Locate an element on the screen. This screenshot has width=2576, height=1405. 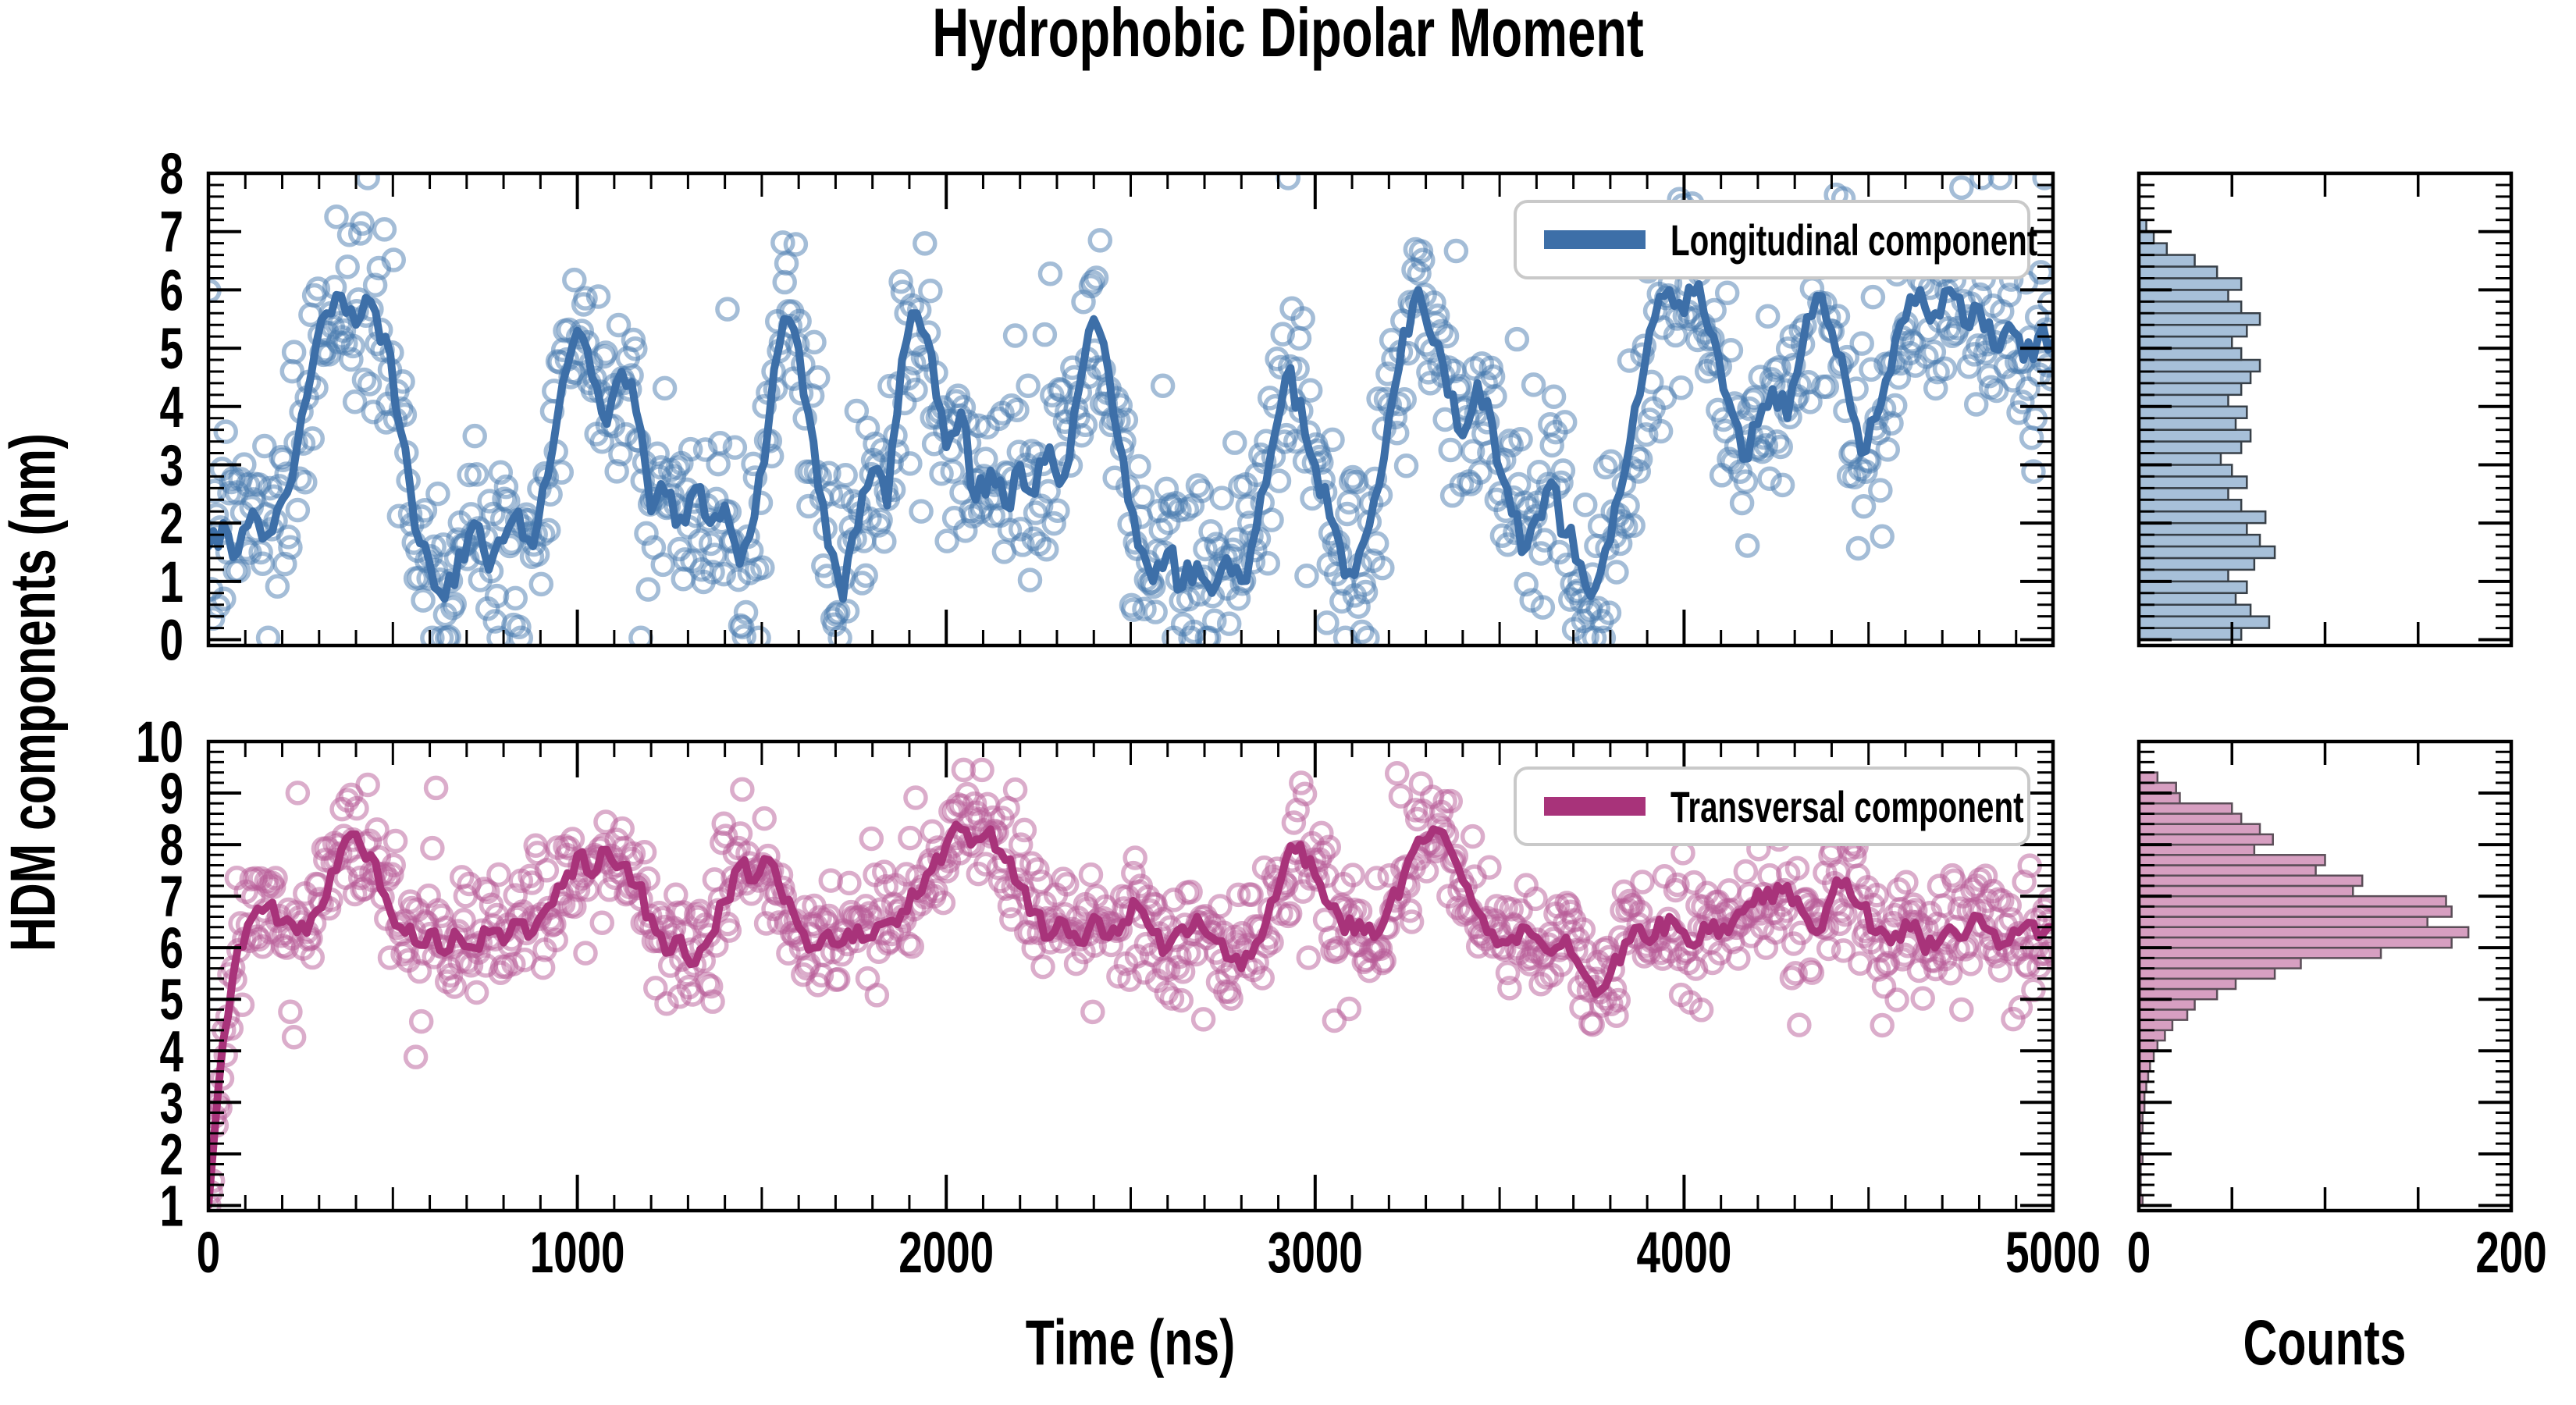
figure-title: Hydrophobic Dipolar Moment is located at coordinates (1287, 36).